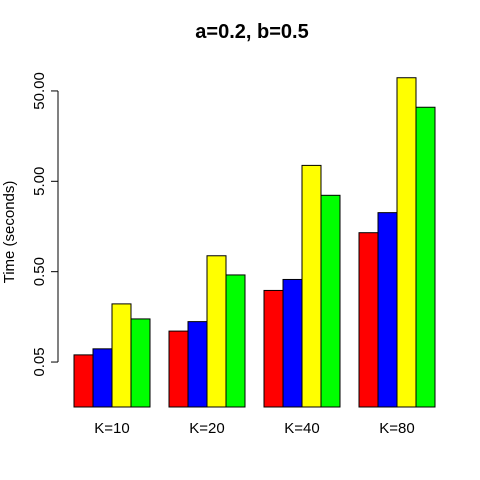 The width and height of the screenshot is (480, 480). Describe the element at coordinates (9, 232) in the screenshot. I see `y-axis-label: Time (seconds)` at that location.